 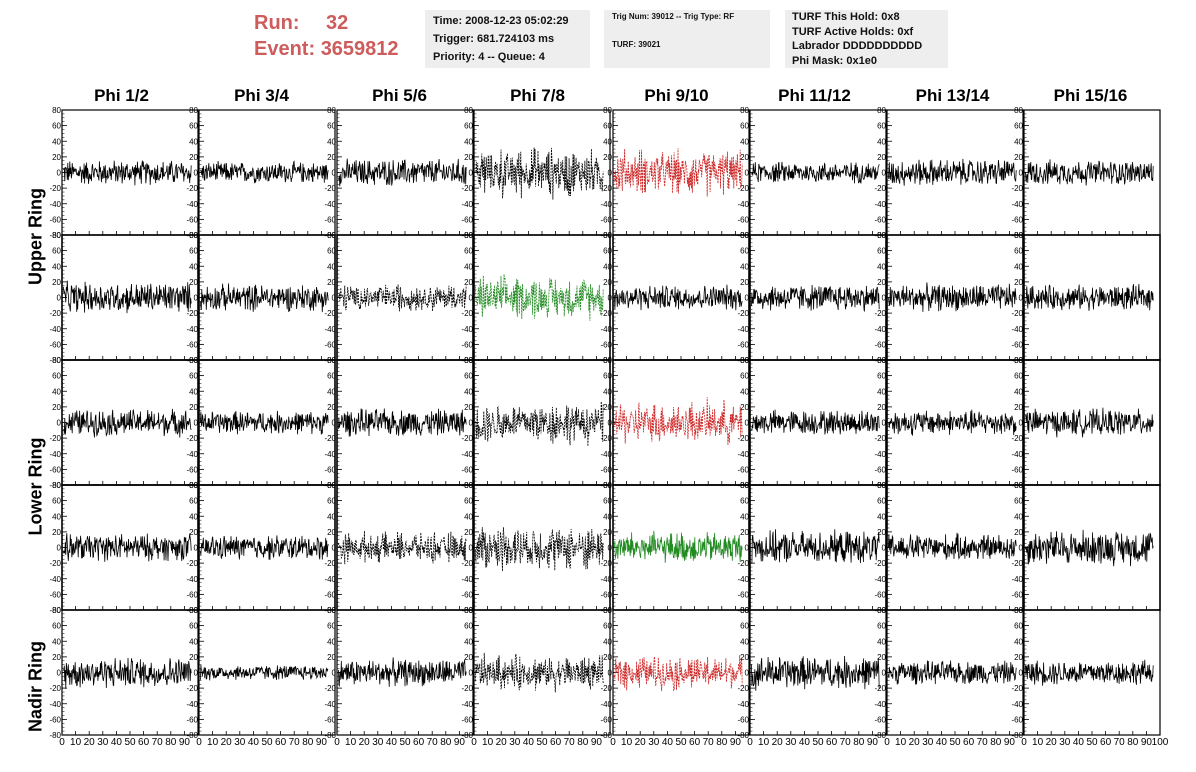 What do you see at coordinates (359, 49) in the screenshot?
I see `event-value: 3659812` at bounding box center [359, 49].